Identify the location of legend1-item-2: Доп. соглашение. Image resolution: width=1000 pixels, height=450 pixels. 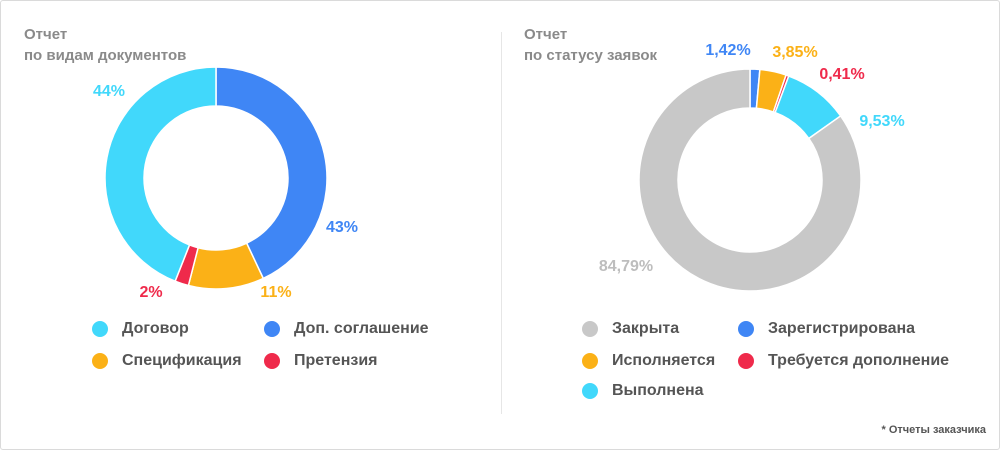
(346, 329).